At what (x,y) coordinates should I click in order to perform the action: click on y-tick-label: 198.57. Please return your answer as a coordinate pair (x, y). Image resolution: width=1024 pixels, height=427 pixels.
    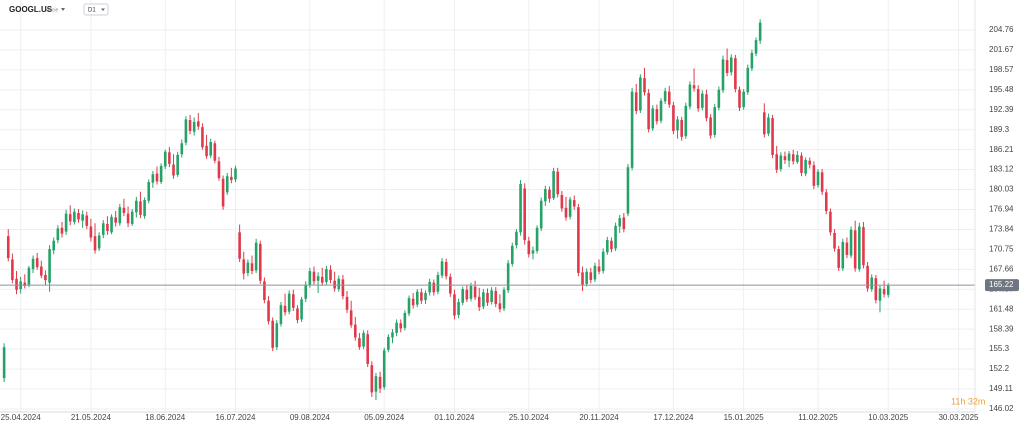
    Looking at the image, I should click on (1001, 69).